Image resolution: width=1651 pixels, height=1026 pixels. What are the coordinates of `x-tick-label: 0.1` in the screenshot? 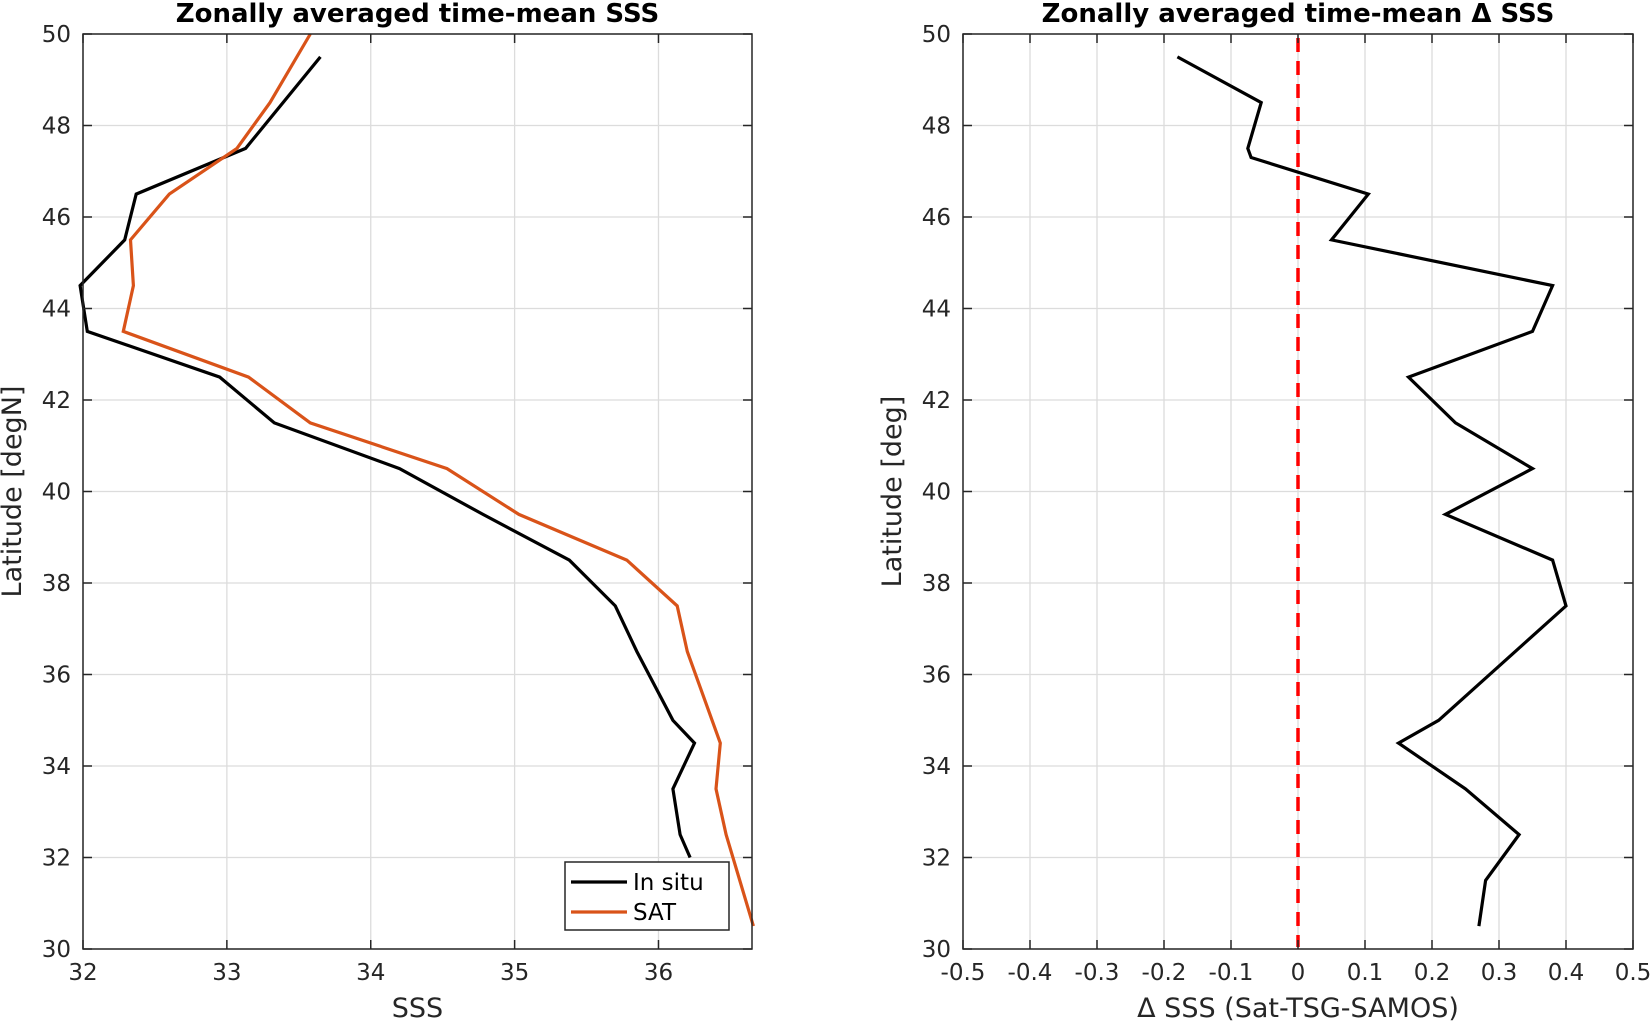 It's located at (1365, 973).